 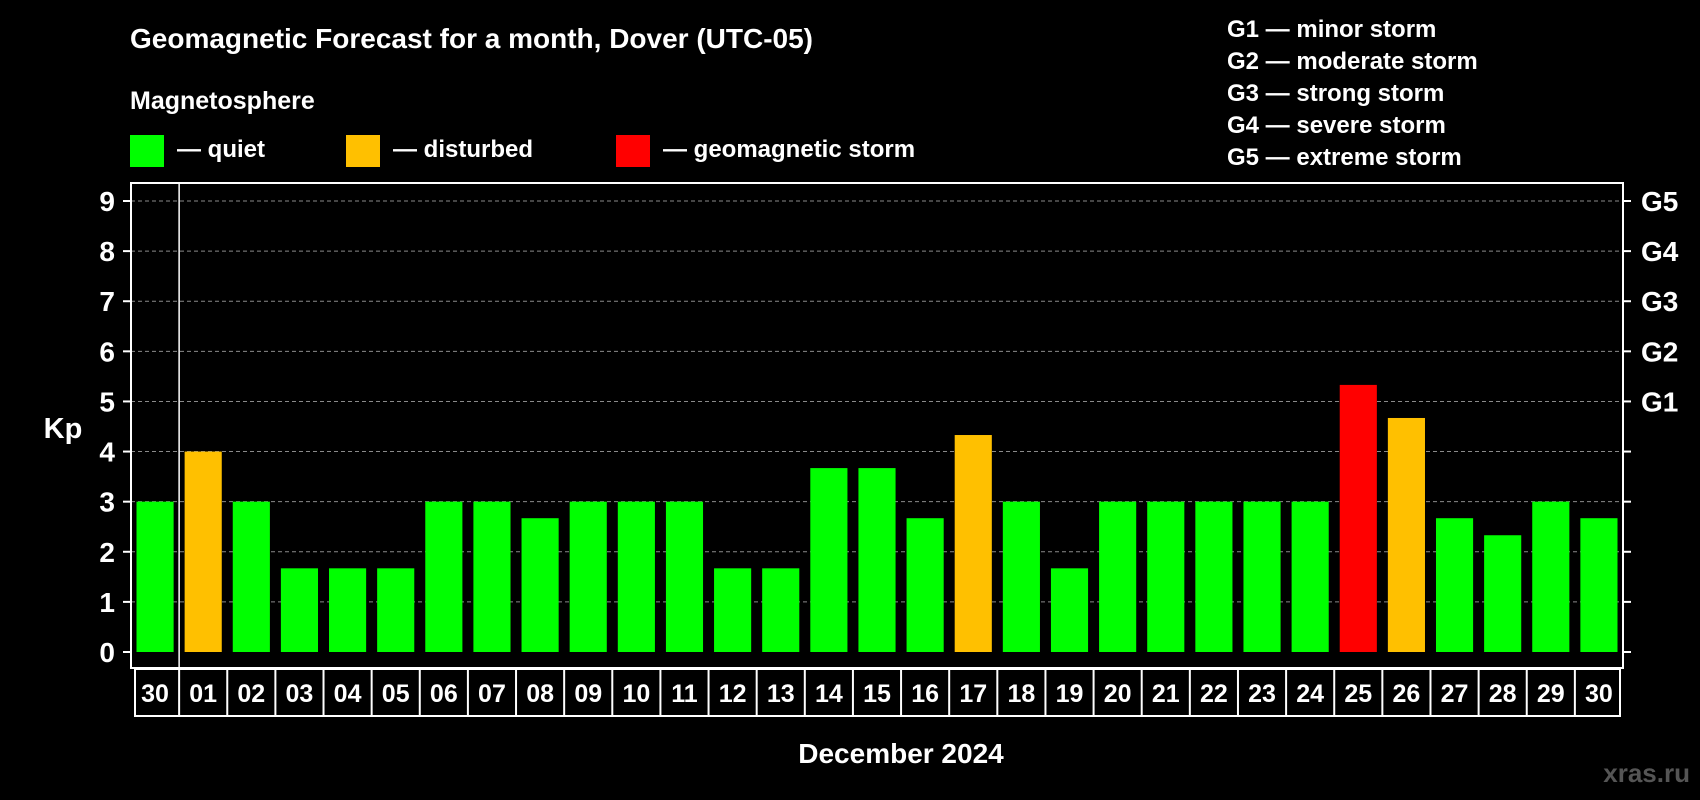 I want to click on x-tick-label: 13, so click(x=781, y=694).